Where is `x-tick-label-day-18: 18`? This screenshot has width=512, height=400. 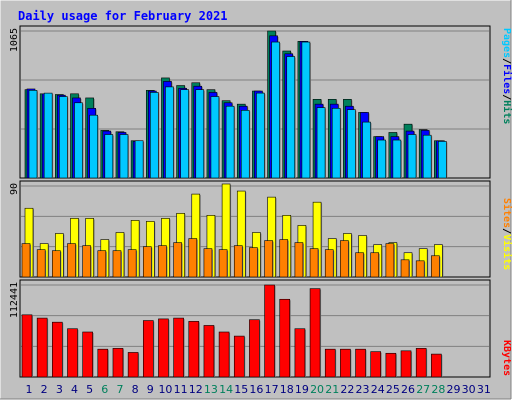
x-tick-label-day-18: 18 is located at coordinates (287, 389).